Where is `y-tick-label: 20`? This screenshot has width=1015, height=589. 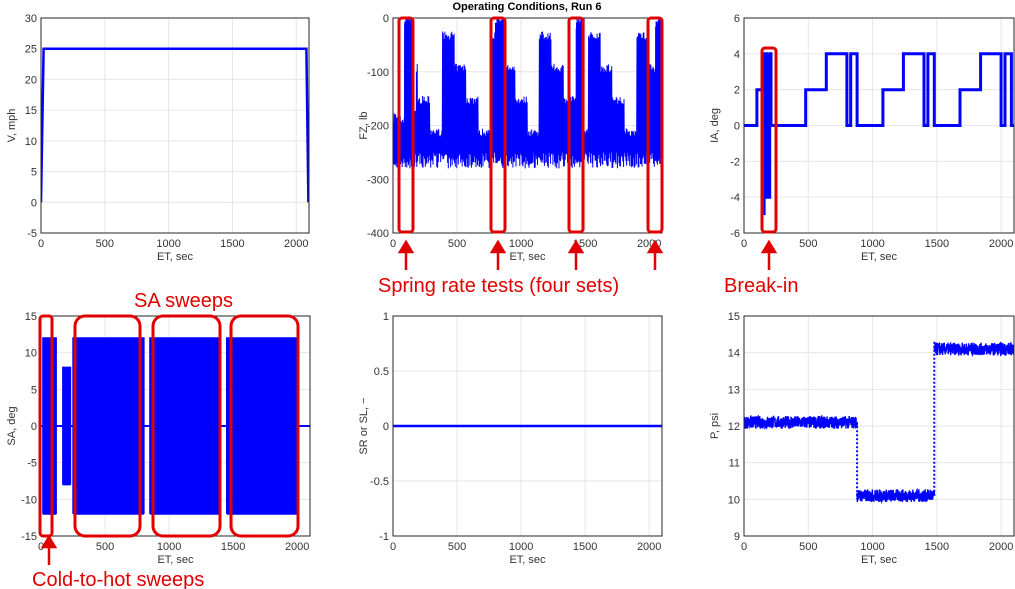
y-tick-label: 20 is located at coordinates (31, 80).